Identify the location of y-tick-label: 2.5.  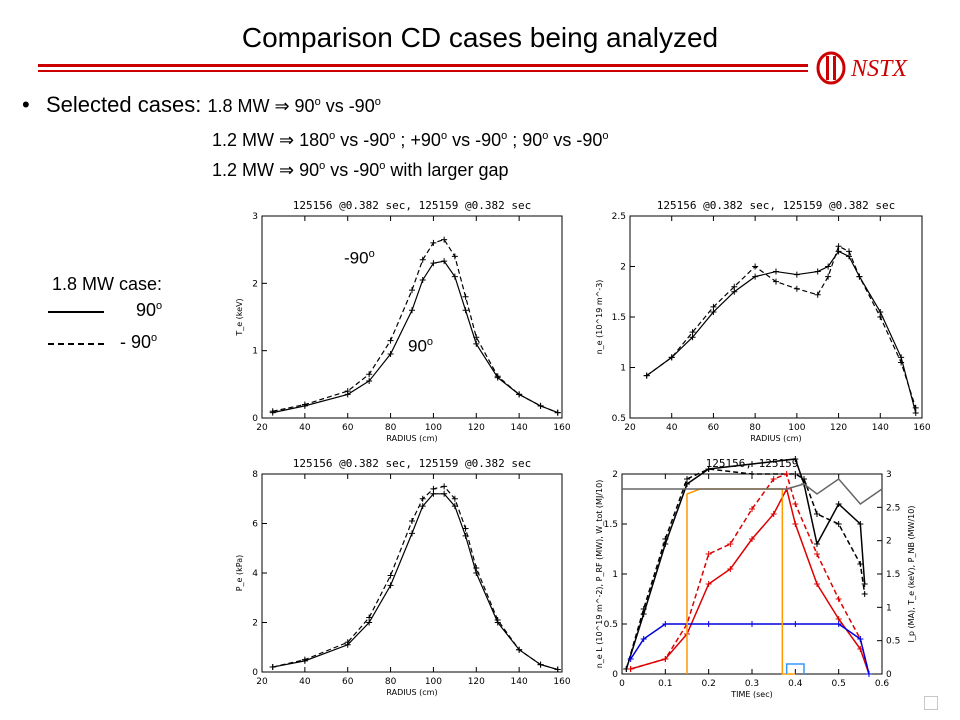
(619, 217).